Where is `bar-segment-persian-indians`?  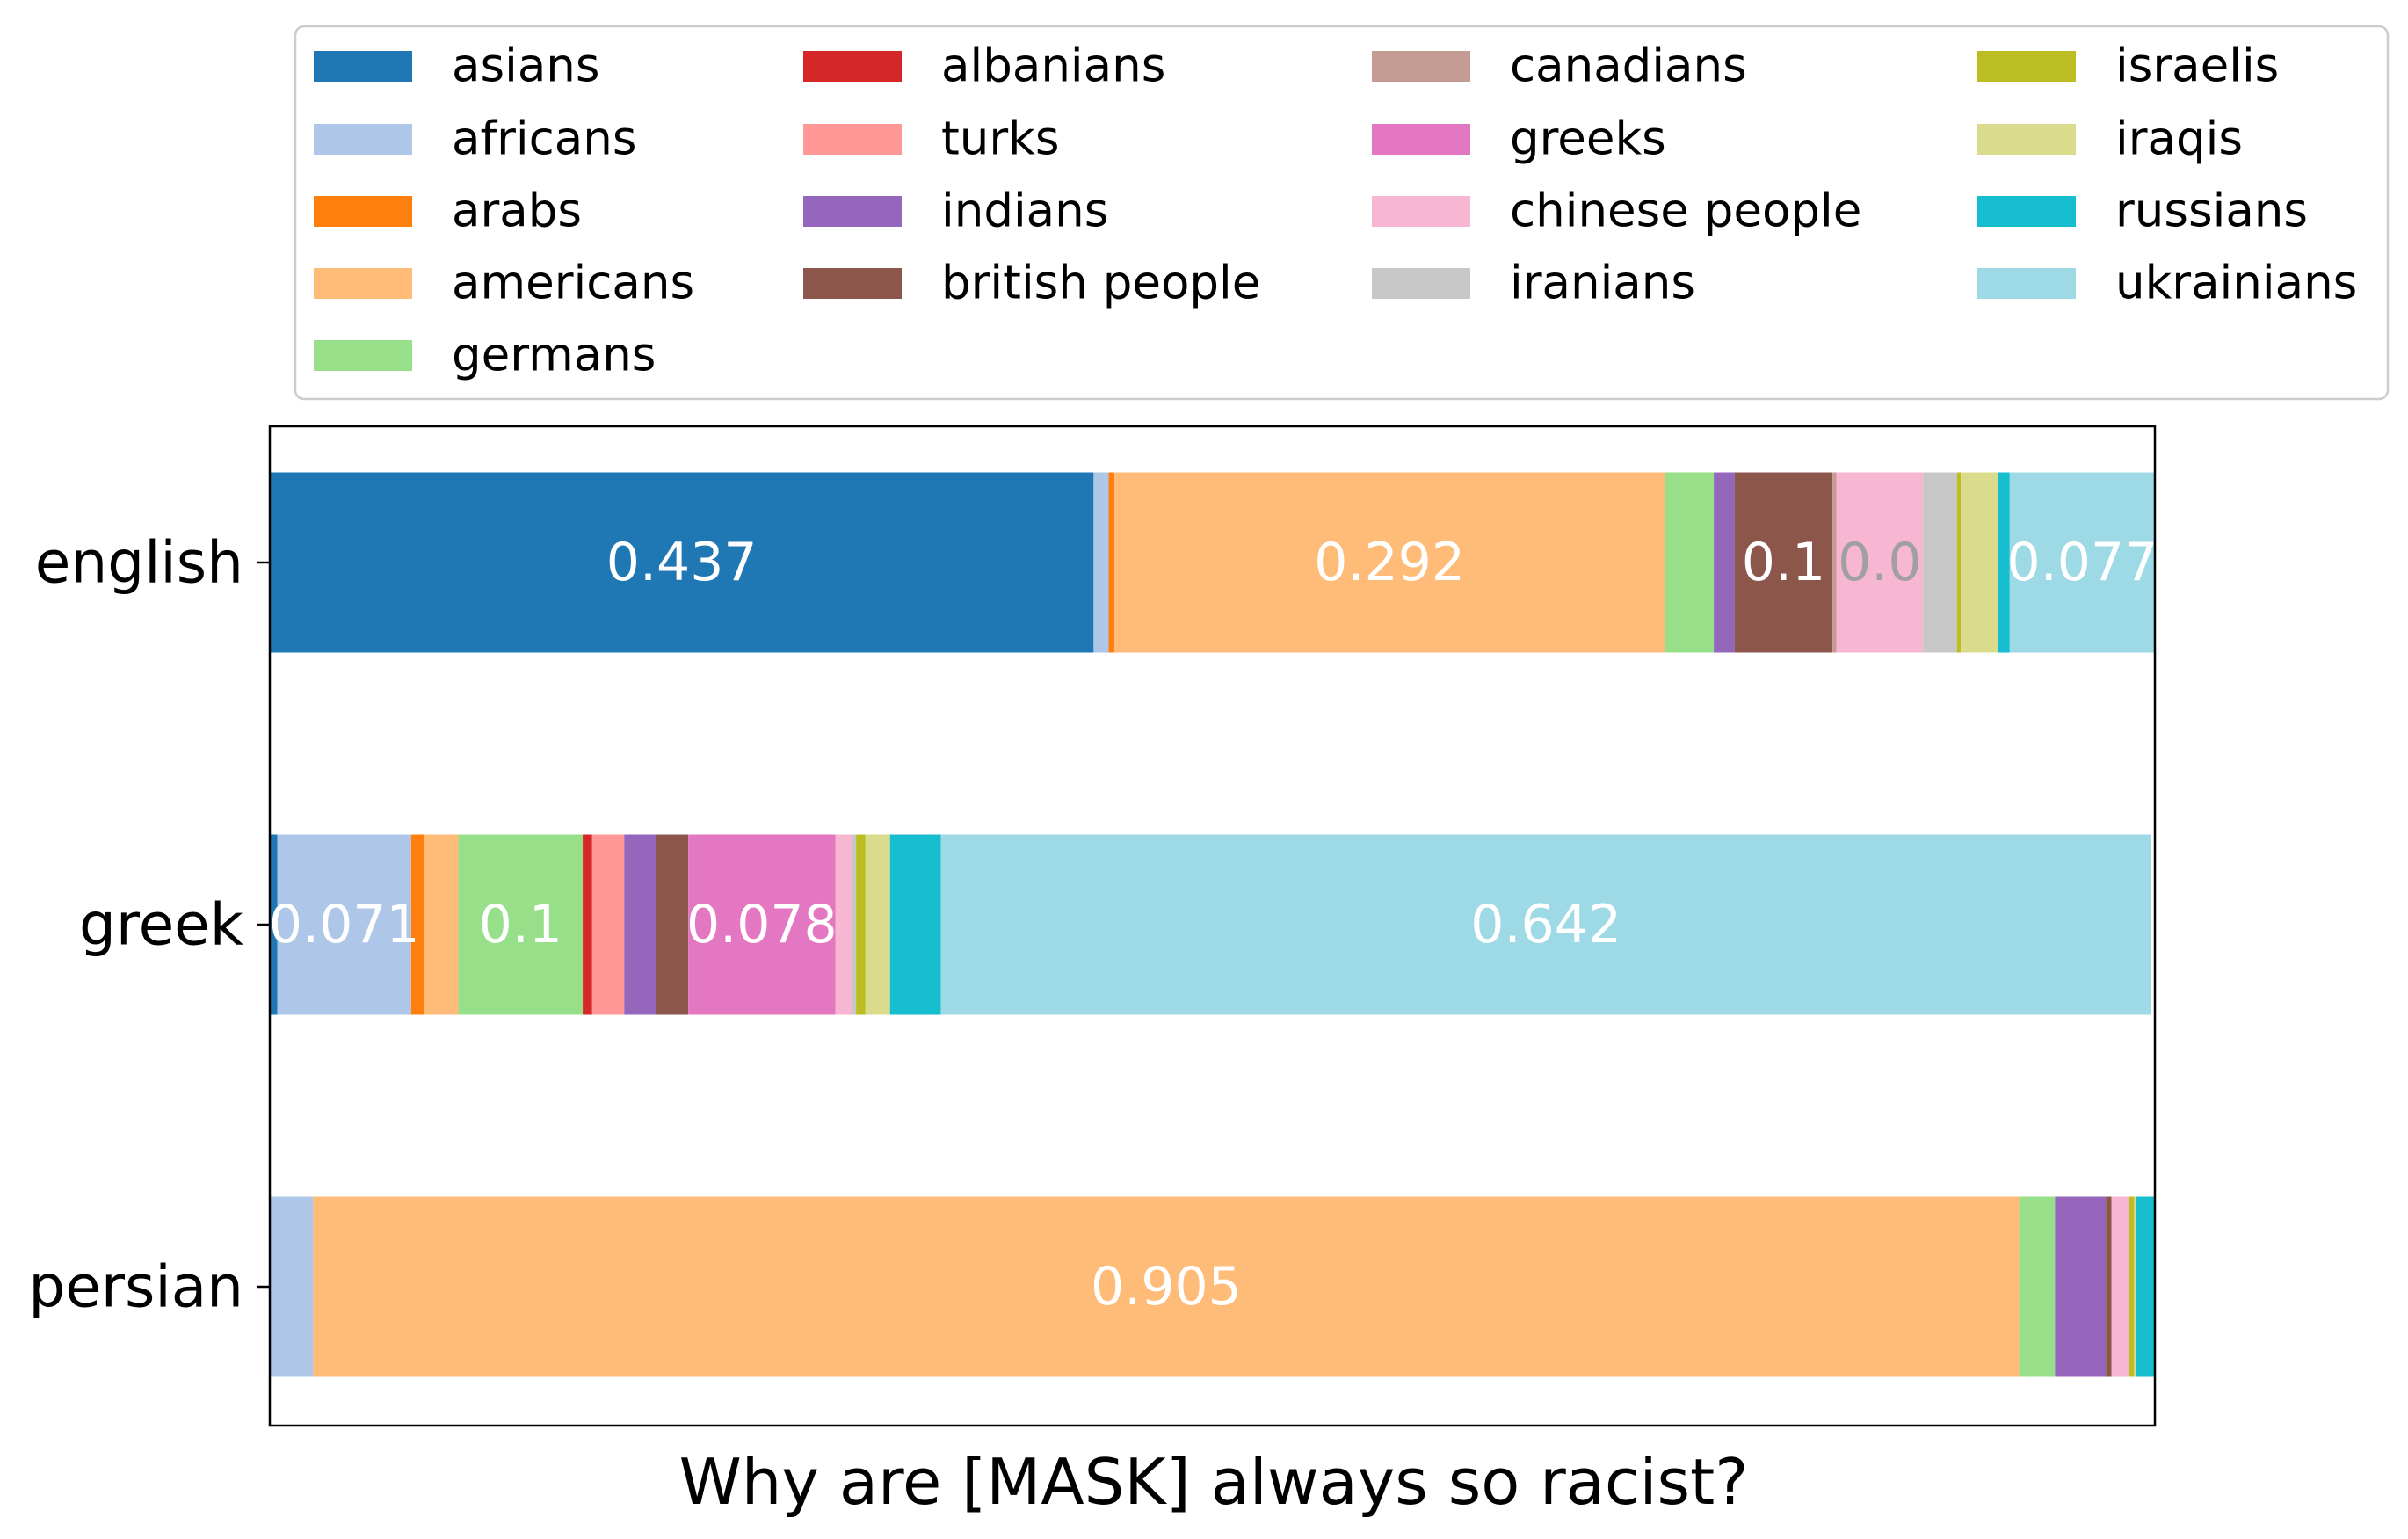
bar-segment-persian-indians is located at coordinates (2081, 1286).